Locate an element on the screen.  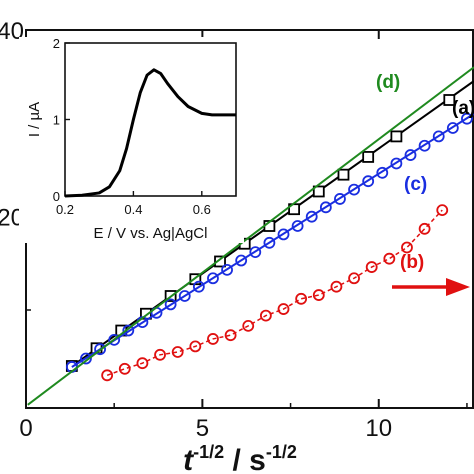
x-axis-label: t-1/2 / s-1/2 is located at coordinates (240, 458).